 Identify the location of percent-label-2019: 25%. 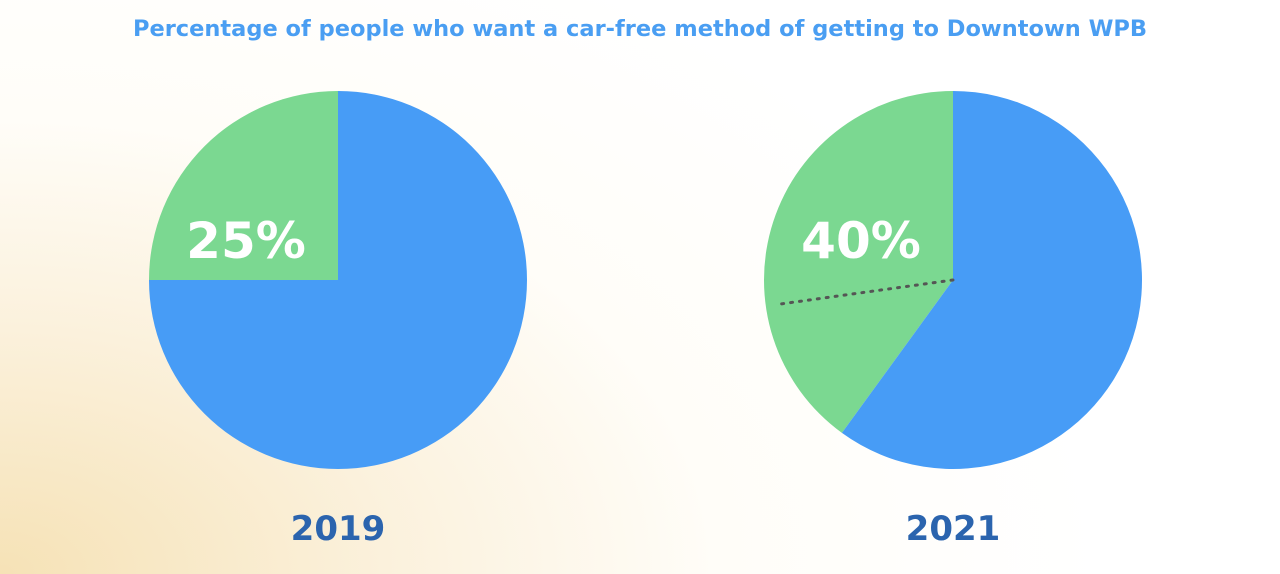
(246, 241).